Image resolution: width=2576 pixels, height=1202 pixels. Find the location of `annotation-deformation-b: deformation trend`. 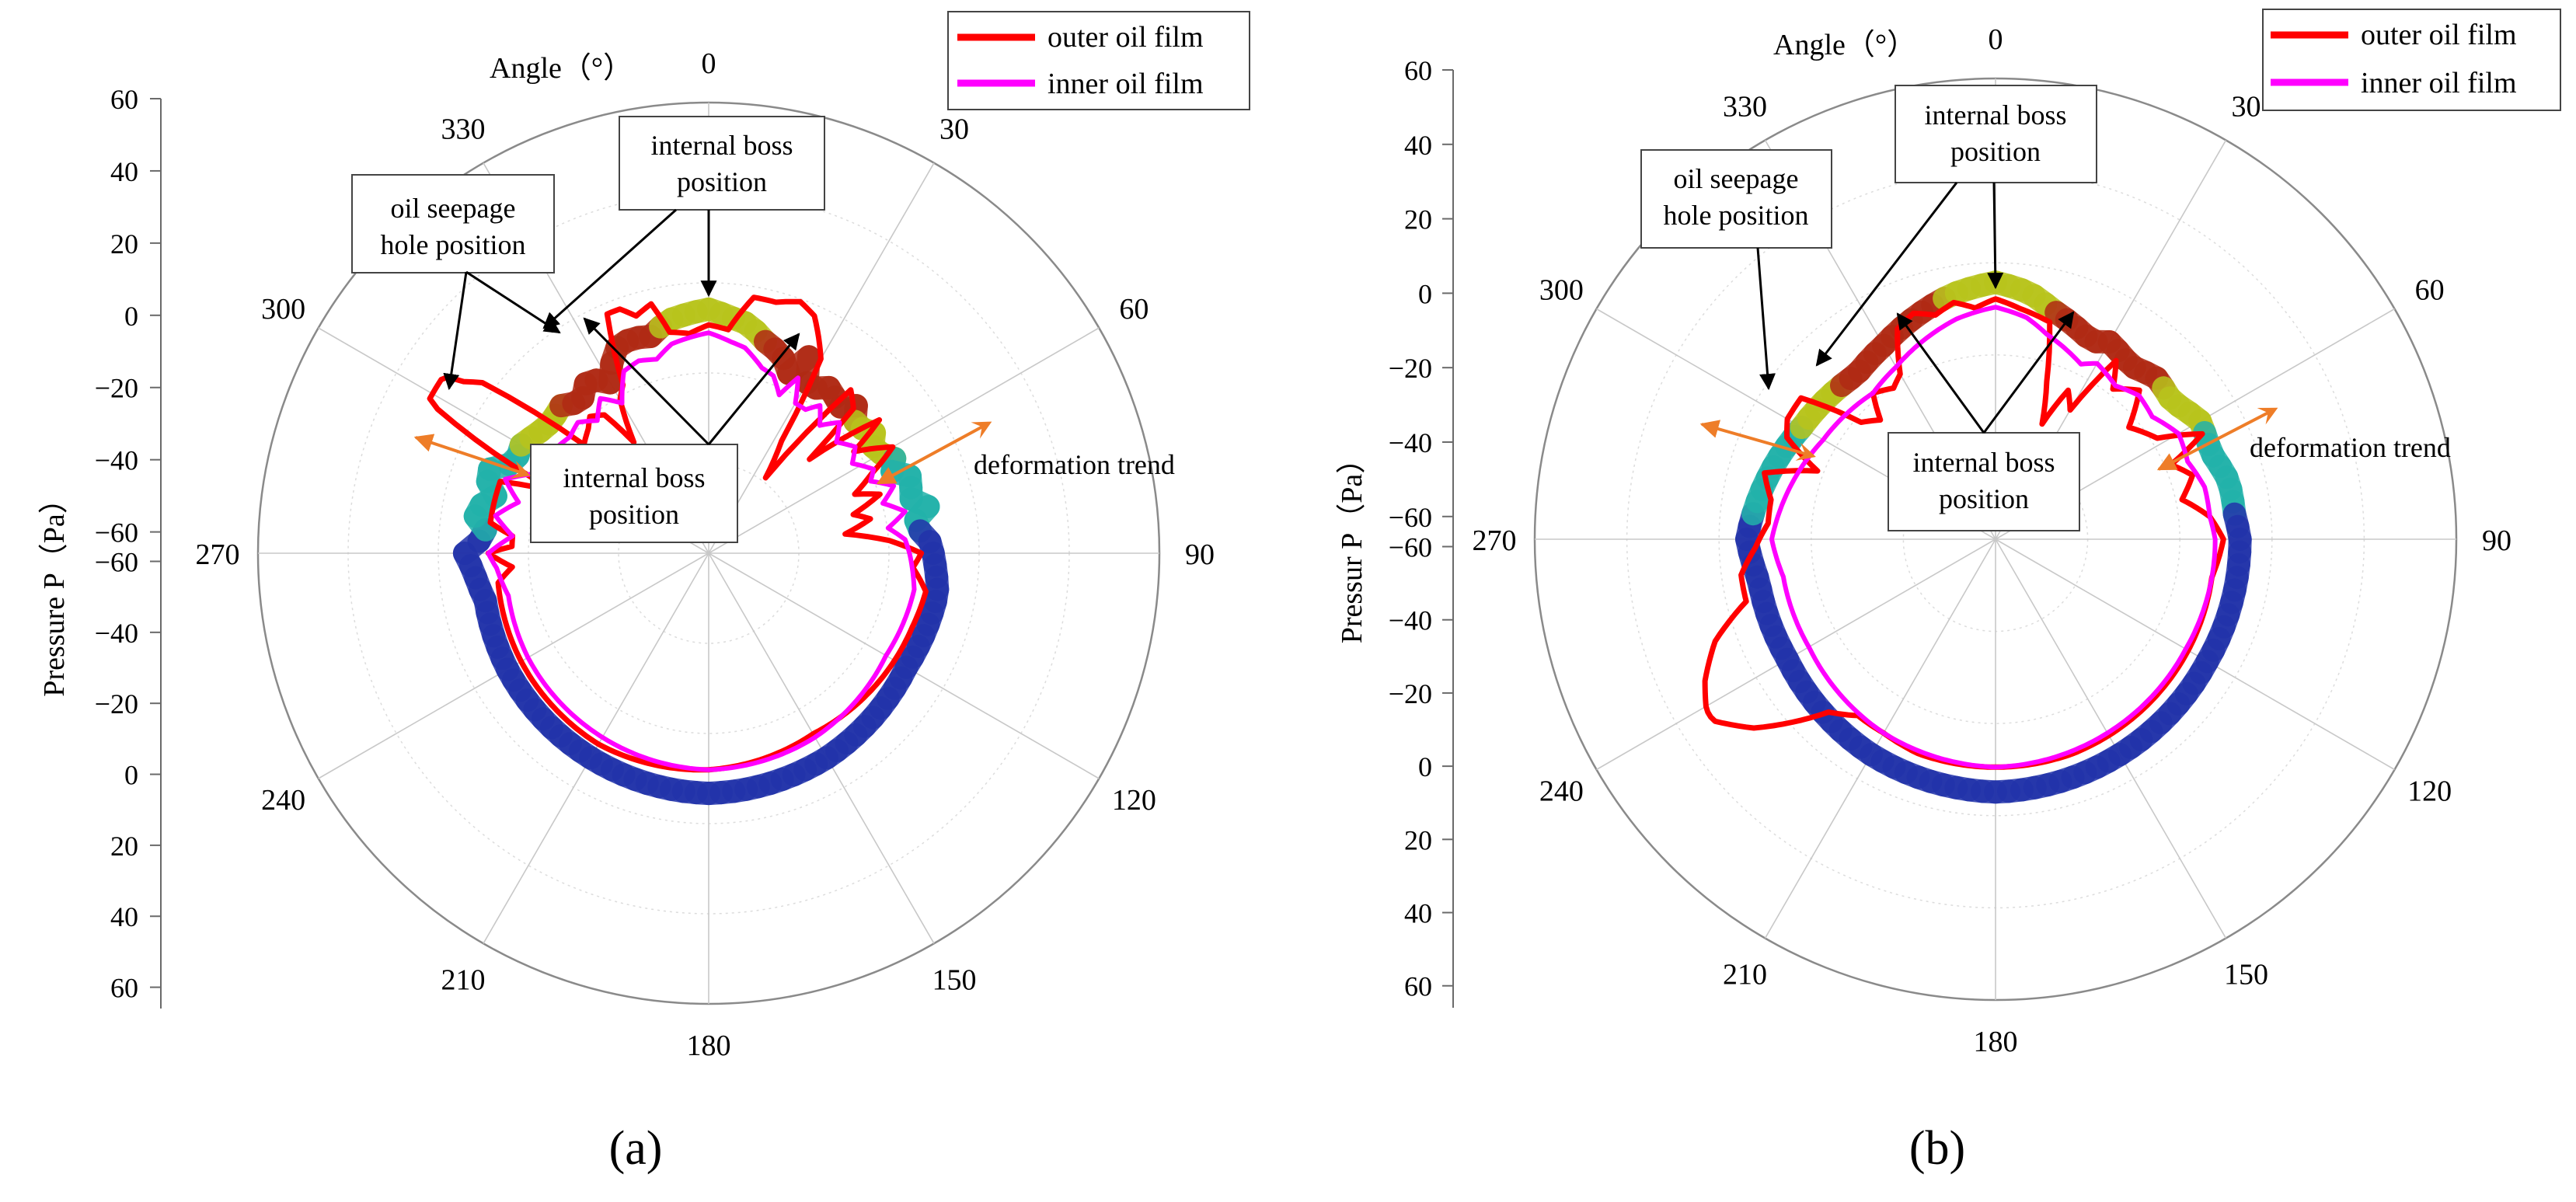

annotation-deformation-b: deformation trend is located at coordinates (2350, 448).